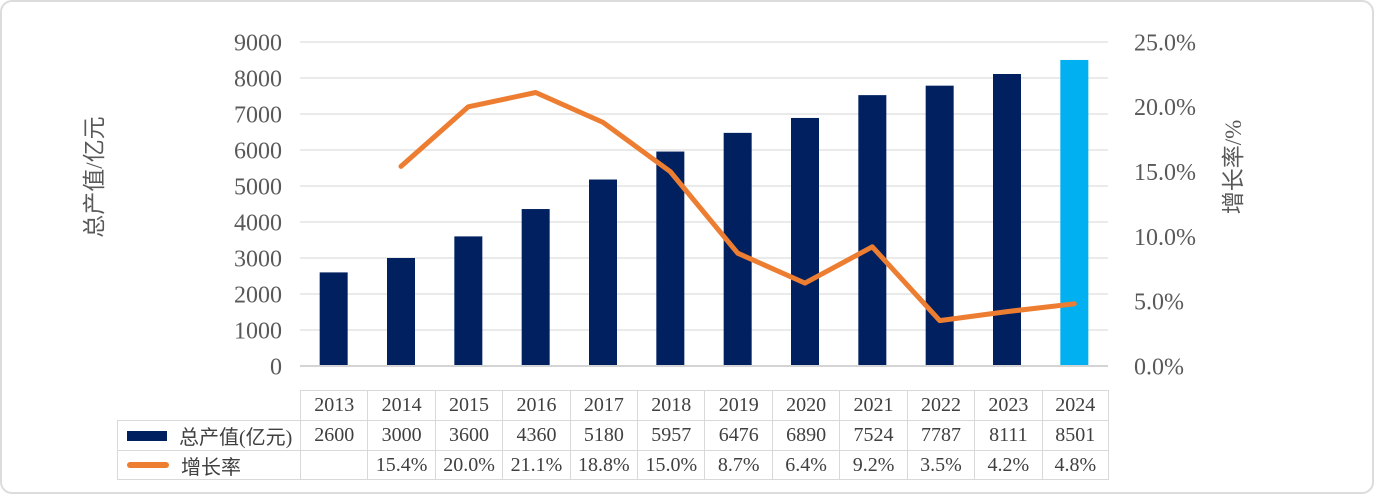  I want to click on left-axis-tick-4000: 4000, so click(258, 223).